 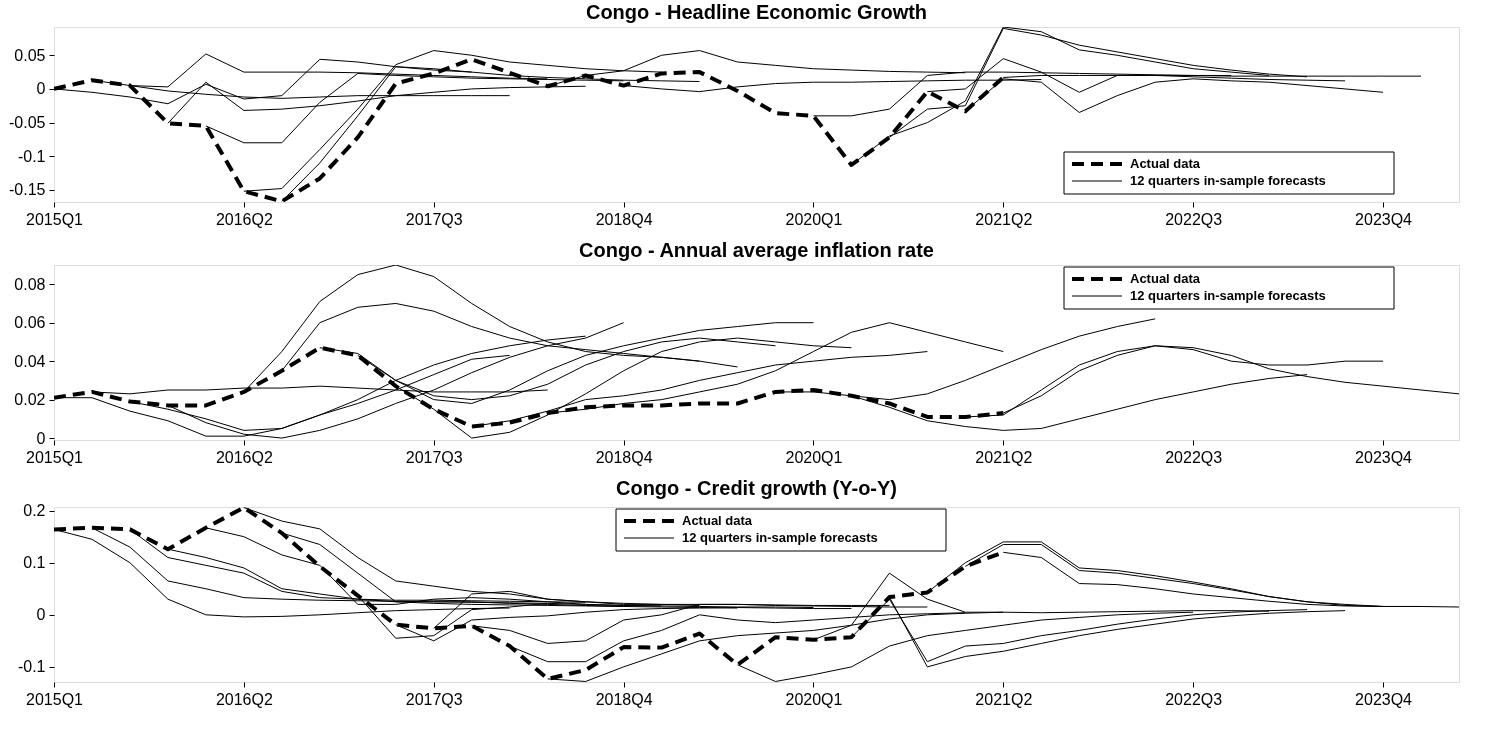 I want to click on y-tick-label: -0.05, so click(x=27, y=123).